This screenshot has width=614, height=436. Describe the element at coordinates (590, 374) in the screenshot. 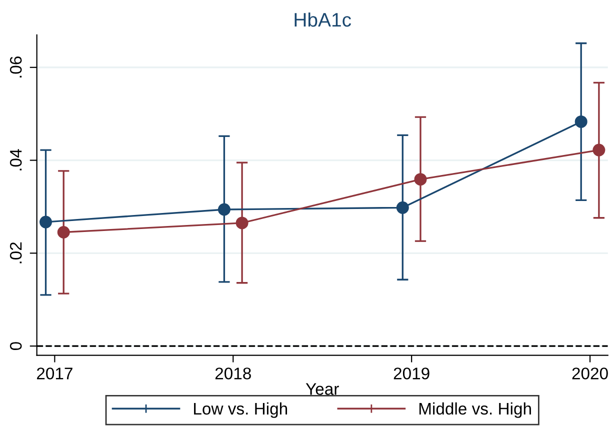

I see `x-tick-label: 2020` at that location.